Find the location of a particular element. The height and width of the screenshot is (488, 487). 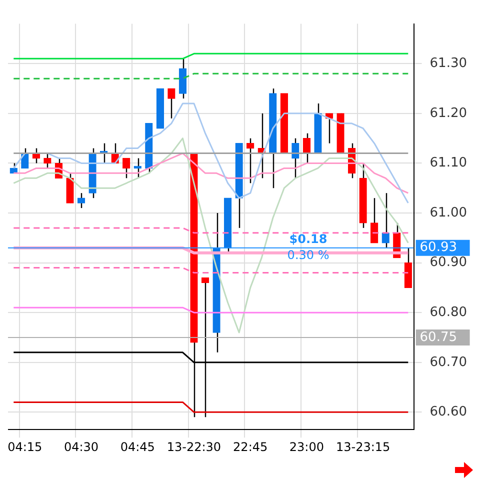

x-tick-label: 13-23:15 is located at coordinates (363, 447).